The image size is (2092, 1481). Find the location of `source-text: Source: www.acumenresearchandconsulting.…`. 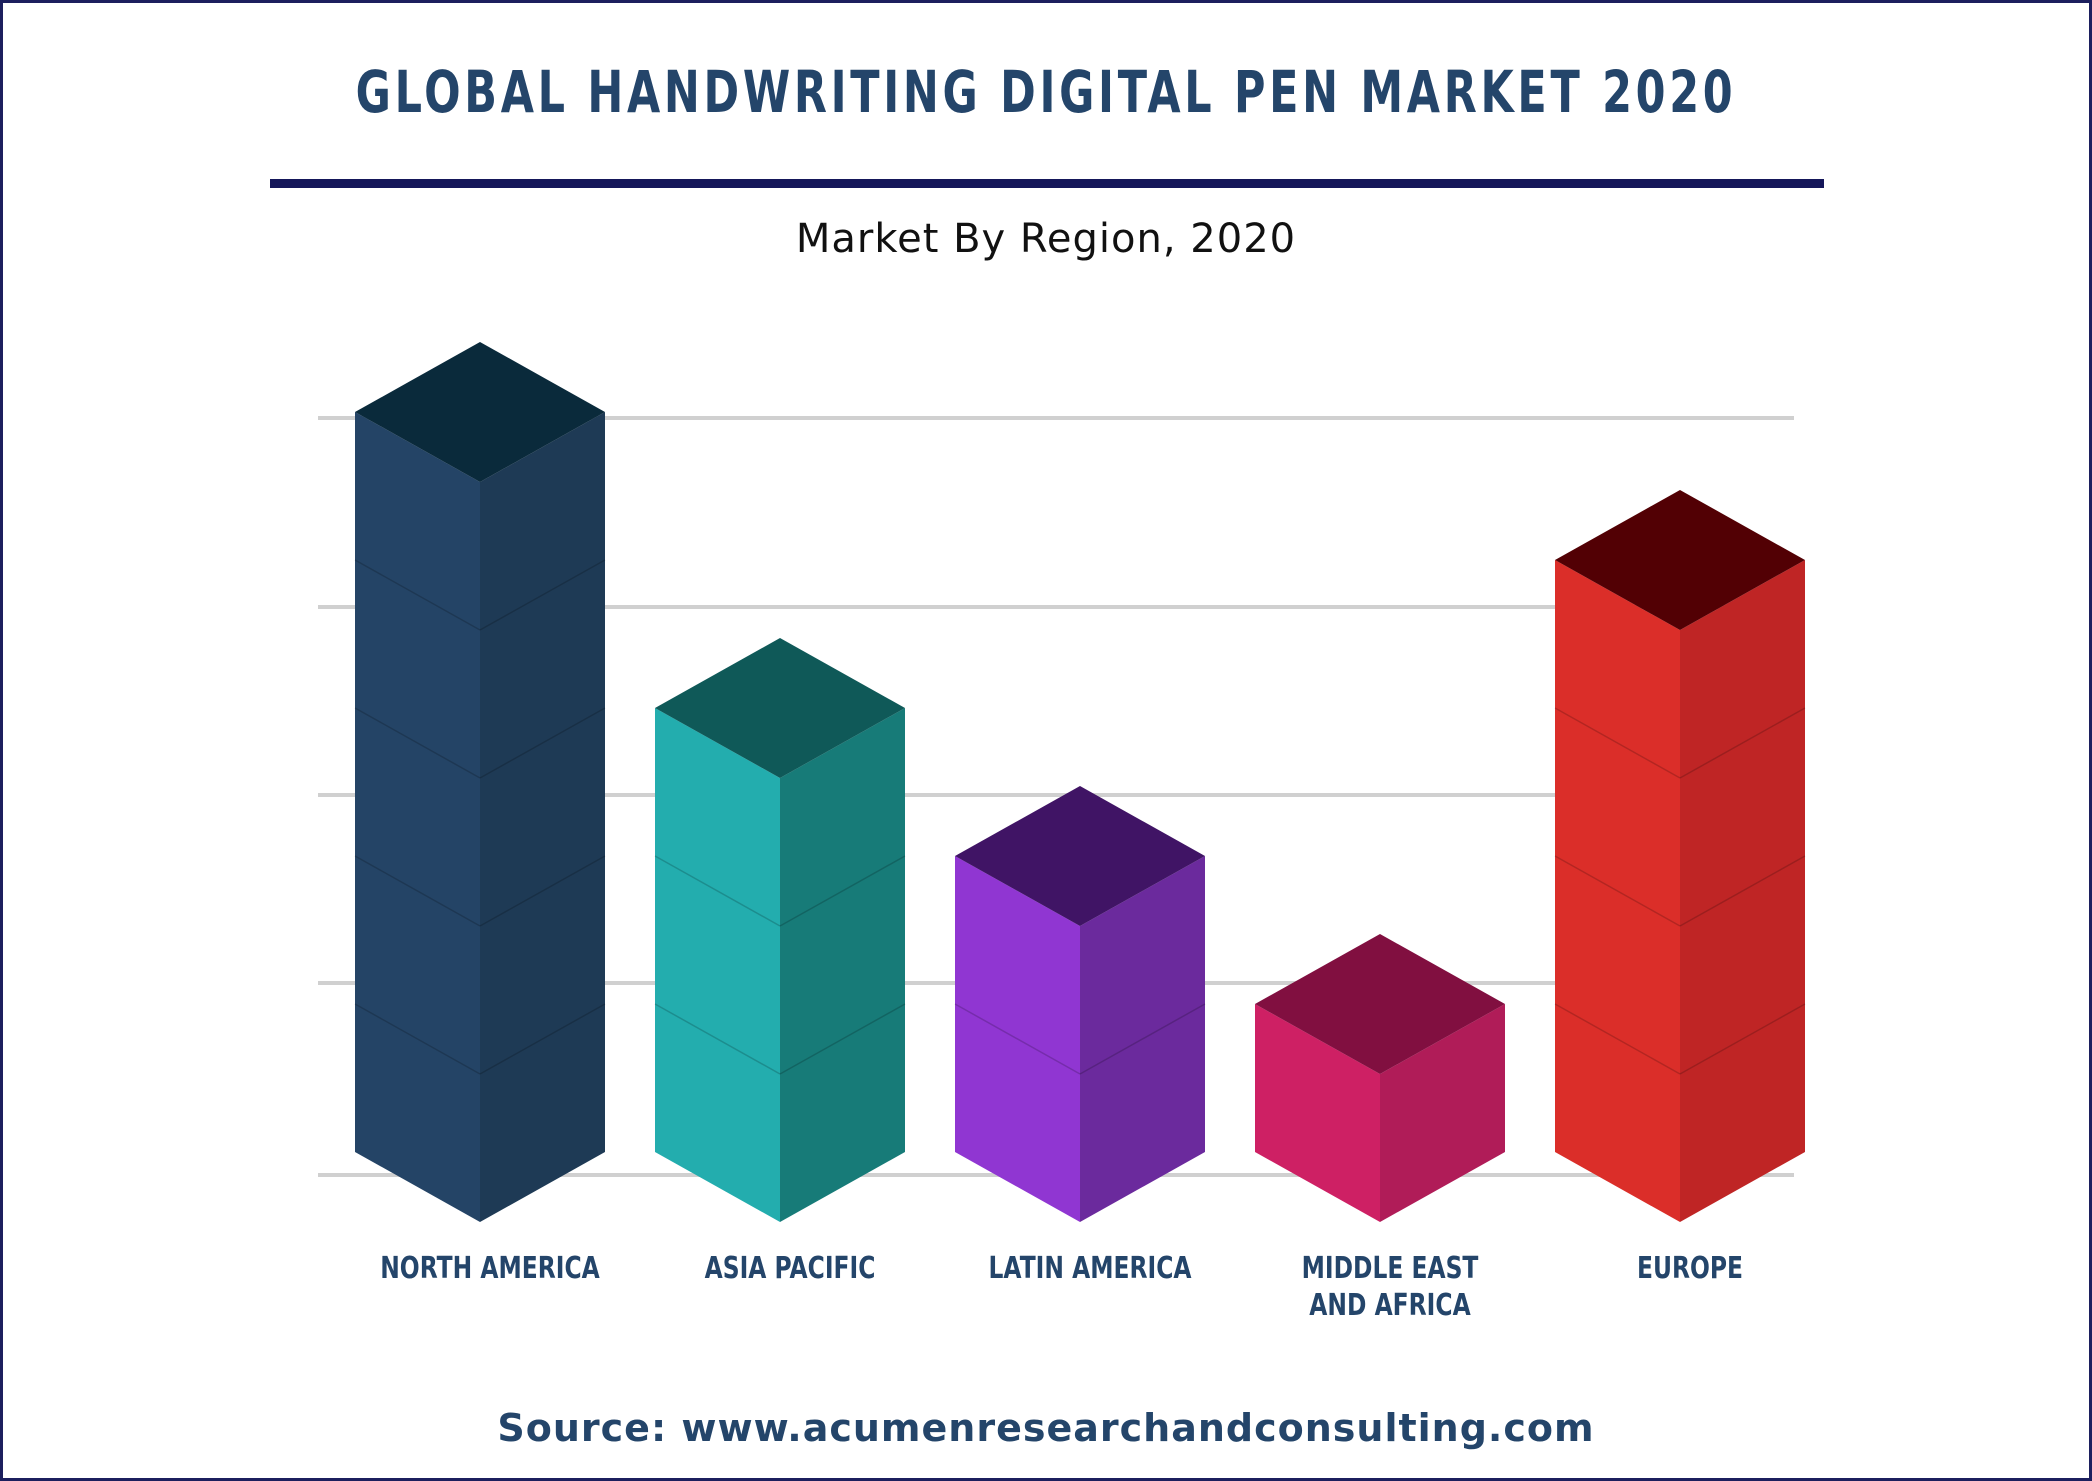

source-text: Source: www.acumenresearchandconsulting.… is located at coordinates (1046, 1428).